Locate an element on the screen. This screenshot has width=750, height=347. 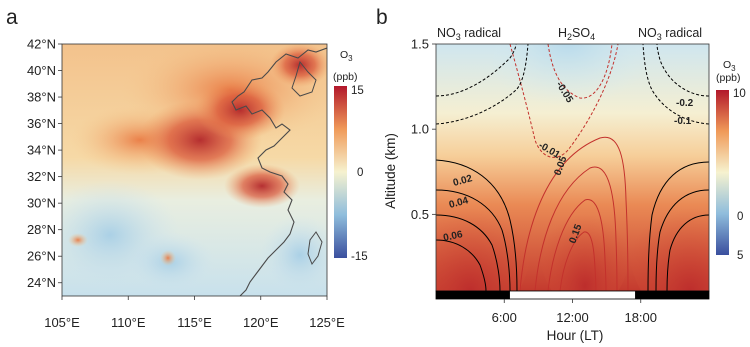
a-xtick-label: 110°E is located at coordinates (128, 322).